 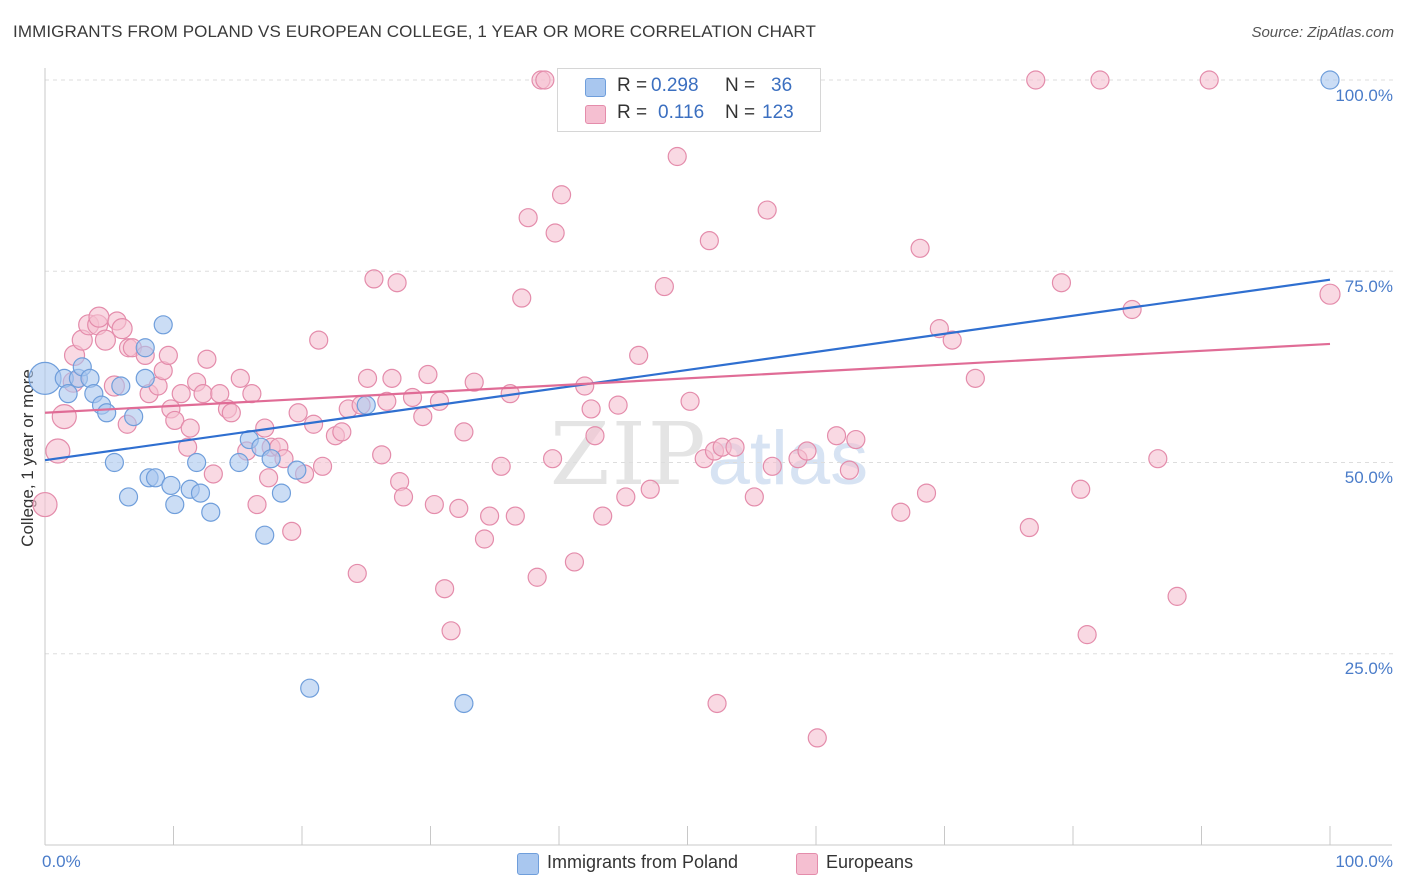 I want to click on source-label: Source: ZipAtlas.com, so click(x=1322, y=32).